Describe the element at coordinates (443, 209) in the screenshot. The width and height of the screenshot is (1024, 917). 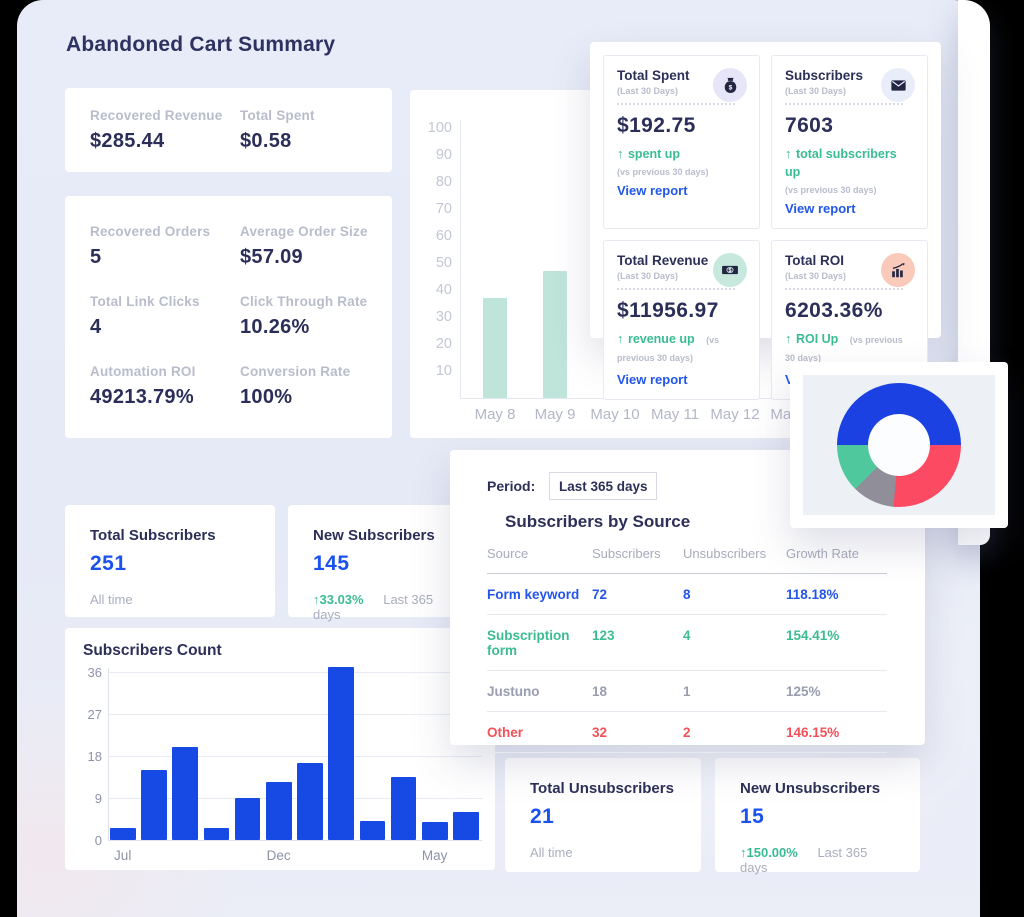
I see `y-tick-label: 70` at that location.